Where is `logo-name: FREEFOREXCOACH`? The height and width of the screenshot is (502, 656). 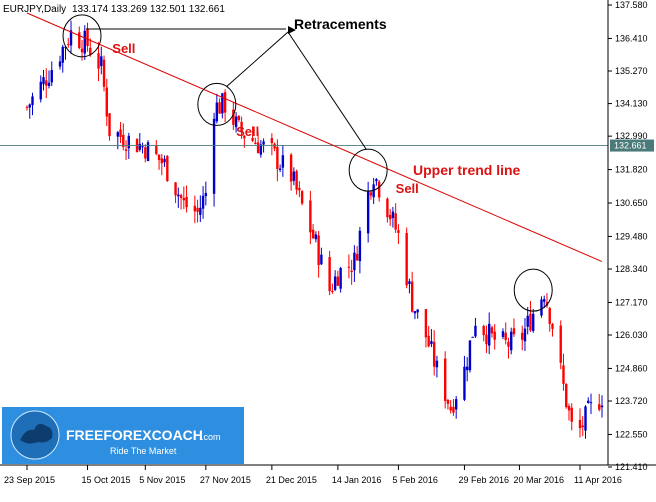
logo-name: FREEFOREXCOACH is located at coordinates (134, 435).